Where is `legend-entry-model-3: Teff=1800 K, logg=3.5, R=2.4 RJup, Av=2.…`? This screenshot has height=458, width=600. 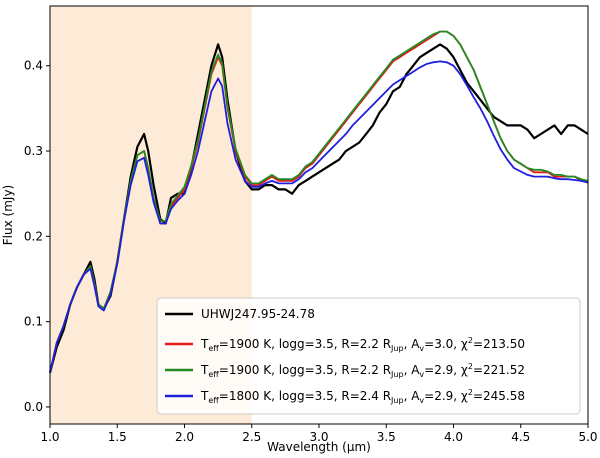
legend-entry-model-3: Teff=1800 K, logg=3.5, R=2.4 RJup, Av=2.… is located at coordinates (362, 396).